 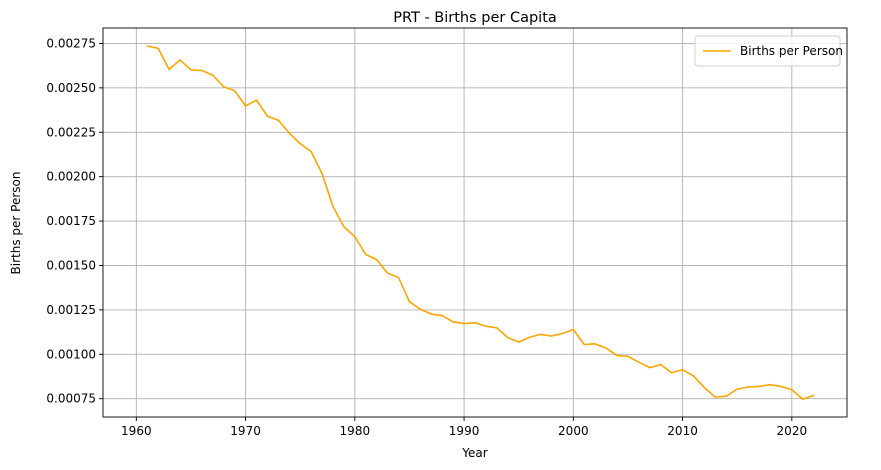 I want to click on x-tick-label: 1980, so click(x=355, y=431).